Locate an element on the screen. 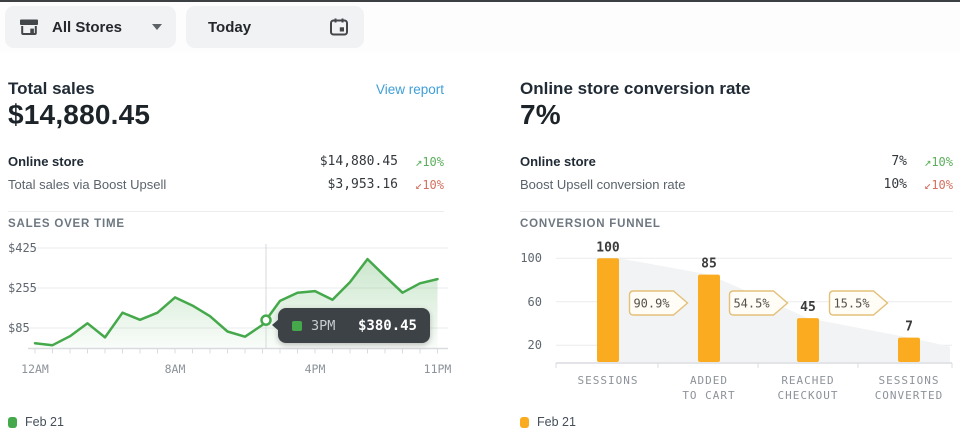 The width and height of the screenshot is (960, 431). funnel-category-label: SESSIONS CONVERTED is located at coordinates (909, 388).